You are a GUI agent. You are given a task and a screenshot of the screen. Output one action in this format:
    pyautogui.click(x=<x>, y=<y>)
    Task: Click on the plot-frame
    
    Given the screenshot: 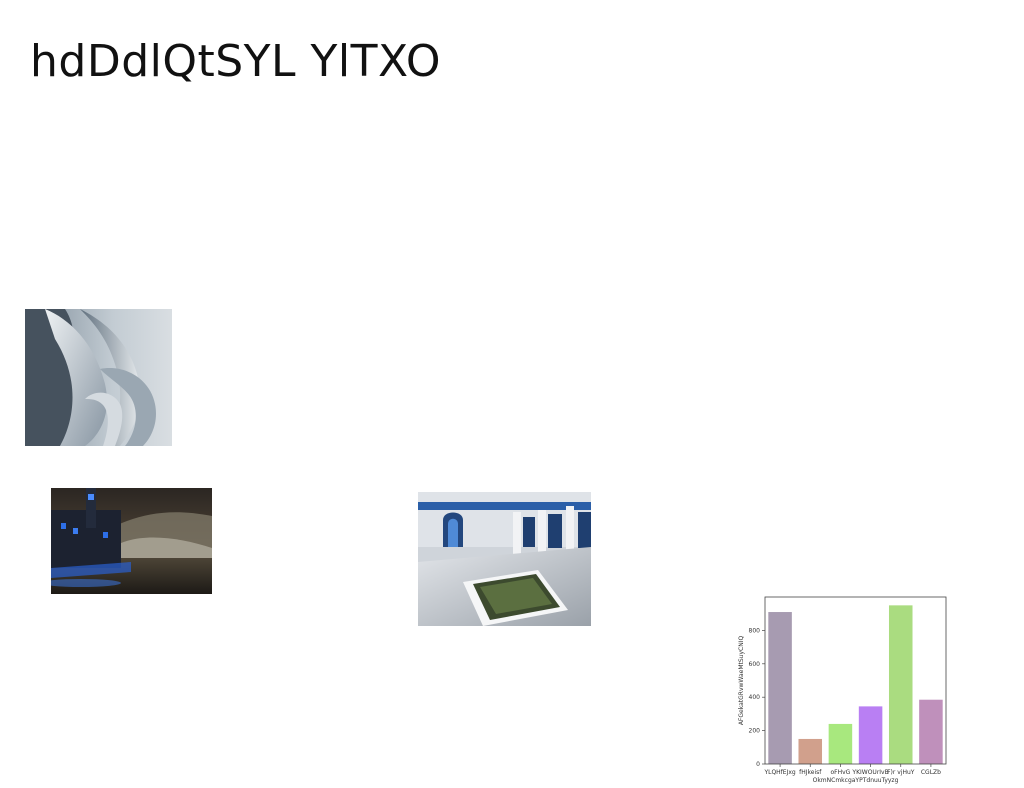 What is the action you would take?
    pyautogui.click(x=855, y=680)
    